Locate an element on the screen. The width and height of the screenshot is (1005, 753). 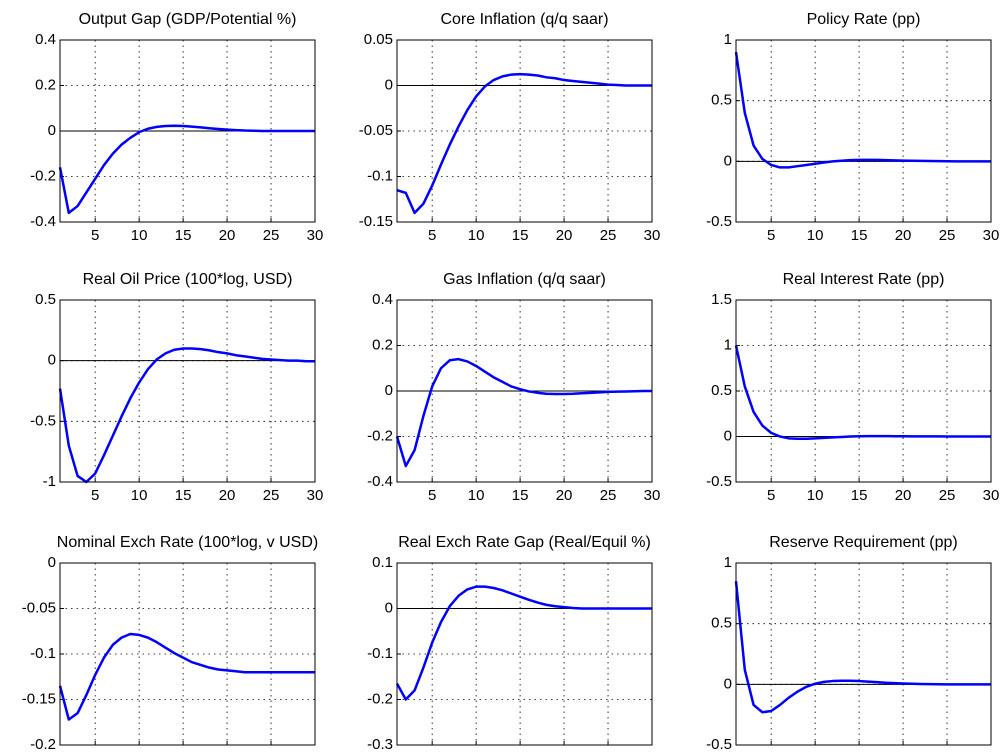
y-tick-label: 0.1 is located at coordinates (382, 562).